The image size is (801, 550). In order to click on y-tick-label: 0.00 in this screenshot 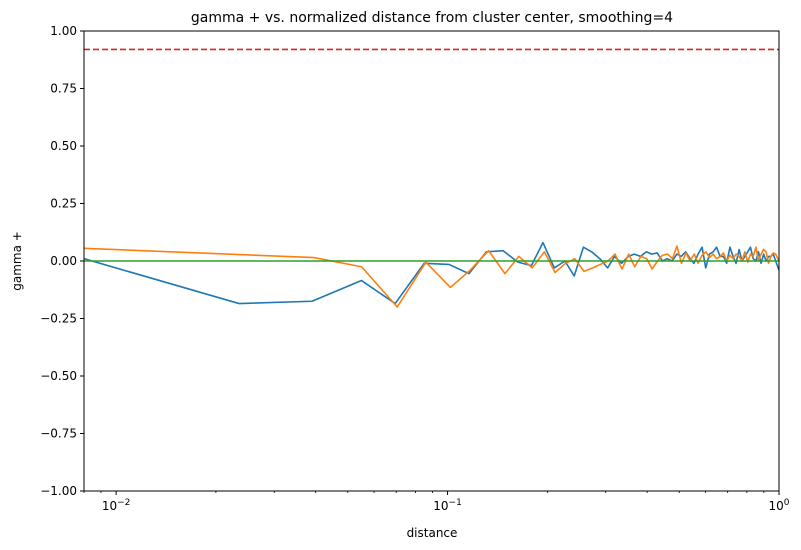, I will do `click(63, 261)`.